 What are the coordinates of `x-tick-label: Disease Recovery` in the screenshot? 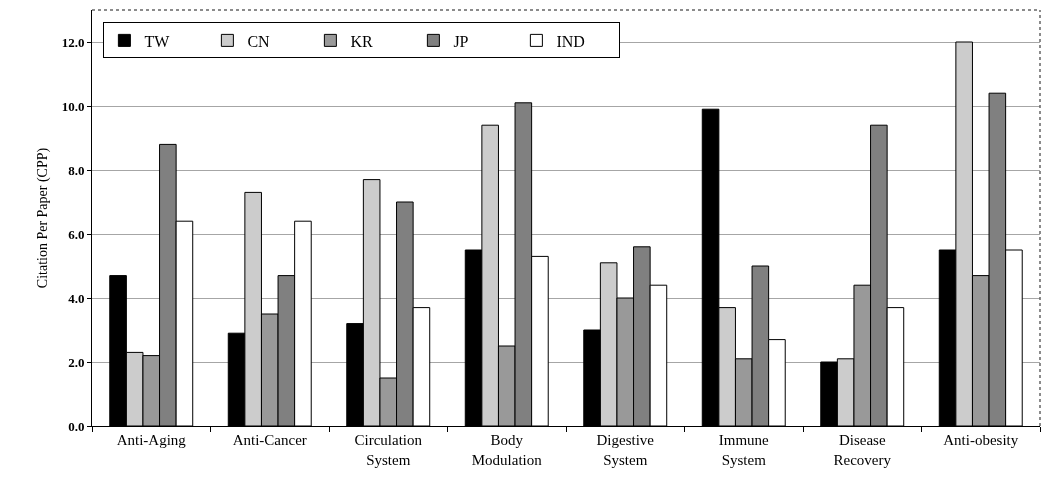 It's located at (862, 450).